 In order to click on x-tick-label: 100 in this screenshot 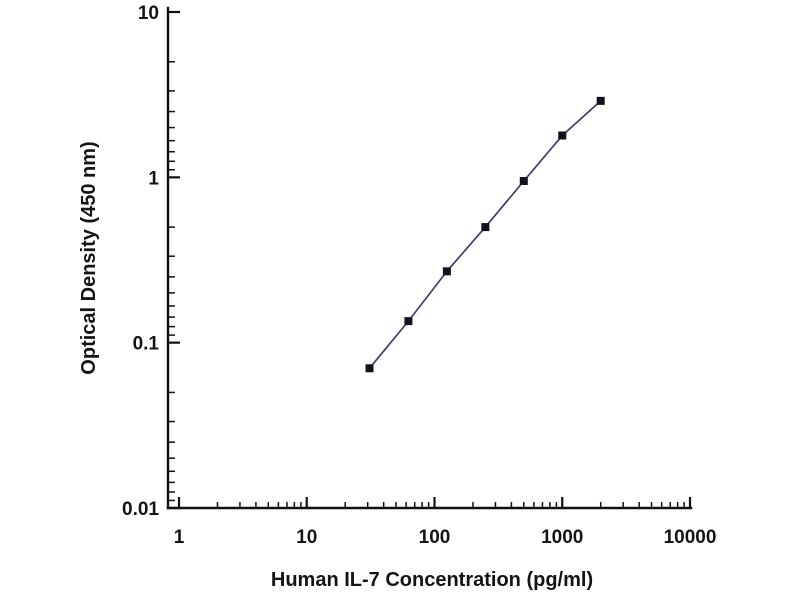, I will do `click(435, 537)`.